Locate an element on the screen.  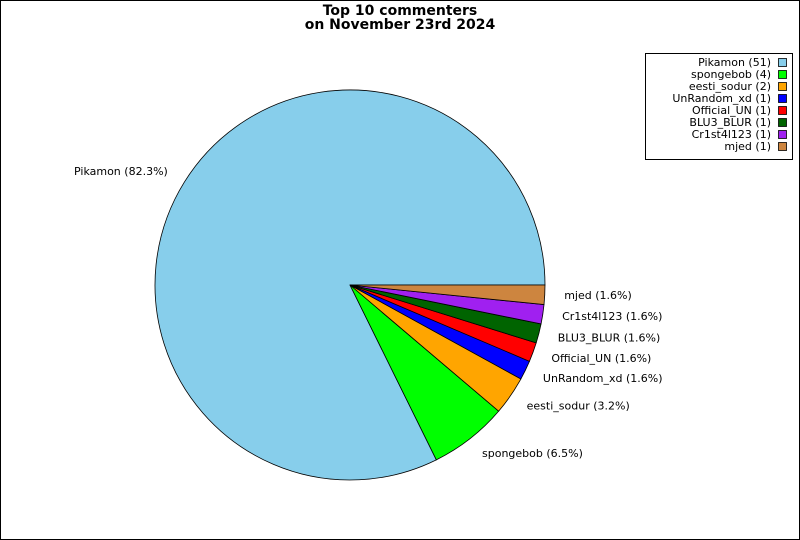
slice-label: Official_UN (1.6%) is located at coordinates (601, 358).